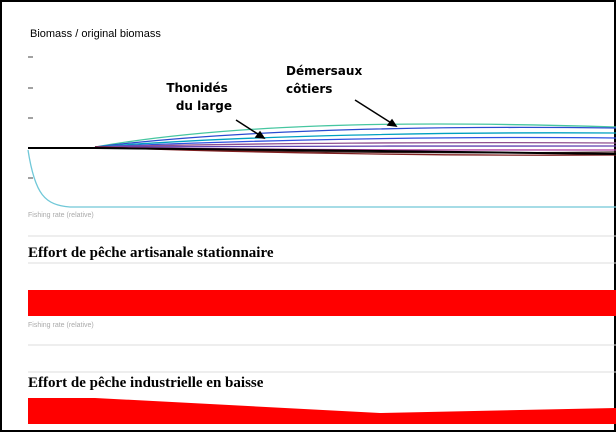  Describe the element at coordinates (151, 253) in the screenshot. I see `fleet-title: Effort de pêche artisanale stationnaire` at that location.